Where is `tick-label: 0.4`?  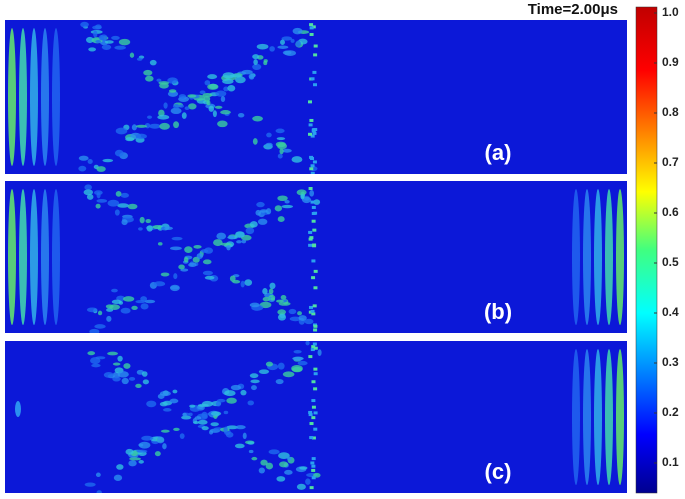
tick-label: 0.4 is located at coordinates (670, 312).